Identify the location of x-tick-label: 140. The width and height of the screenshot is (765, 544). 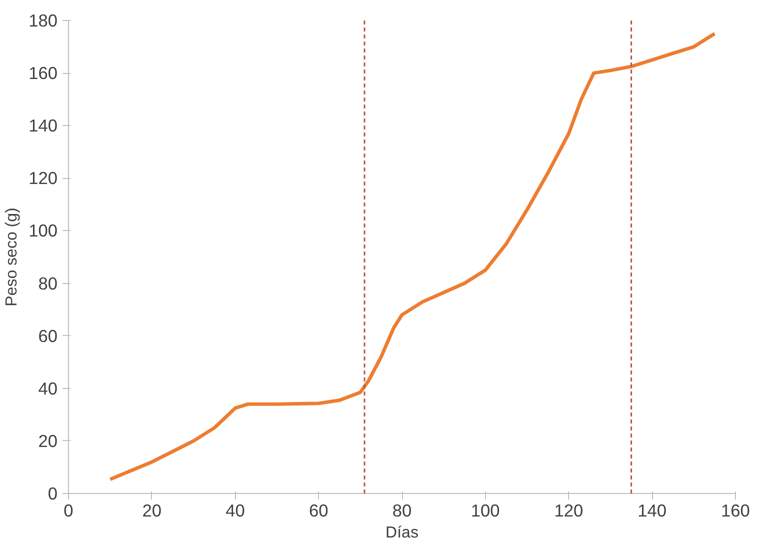
(652, 510).